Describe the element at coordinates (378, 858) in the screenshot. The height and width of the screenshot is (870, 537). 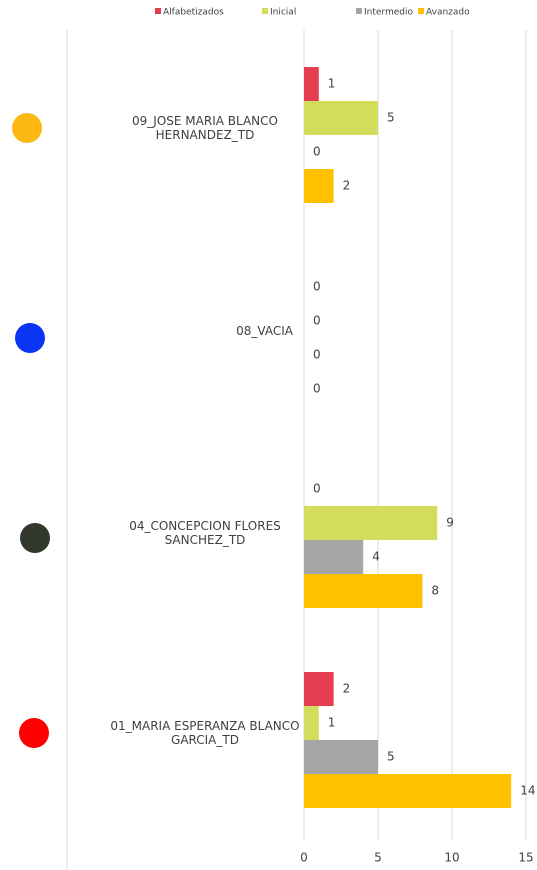
I see `x-tick-label: 5` at that location.